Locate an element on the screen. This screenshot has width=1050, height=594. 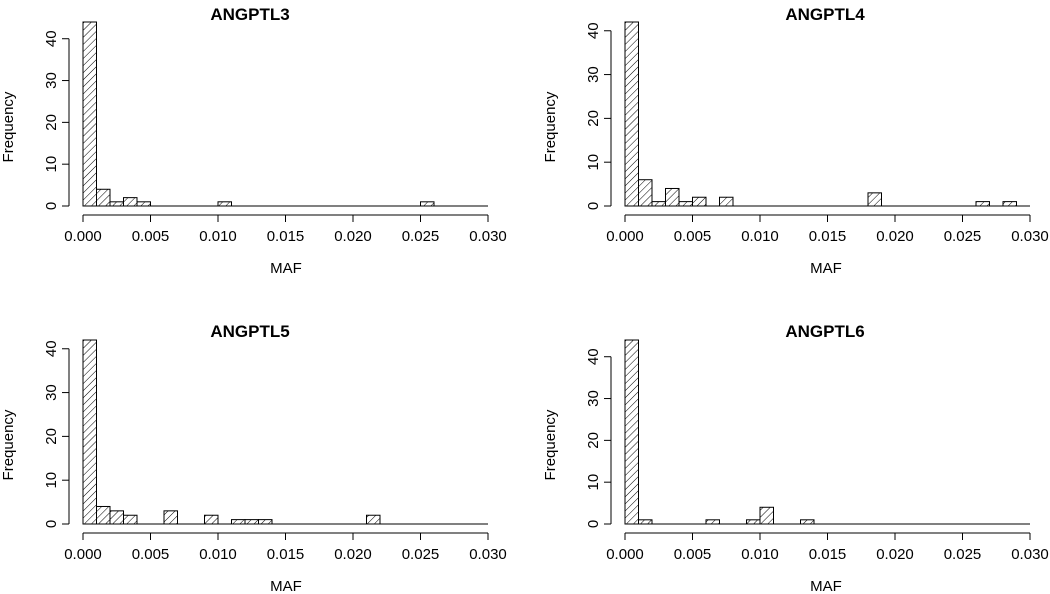
panel-title: ANGPTL3 is located at coordinates (249, 14).